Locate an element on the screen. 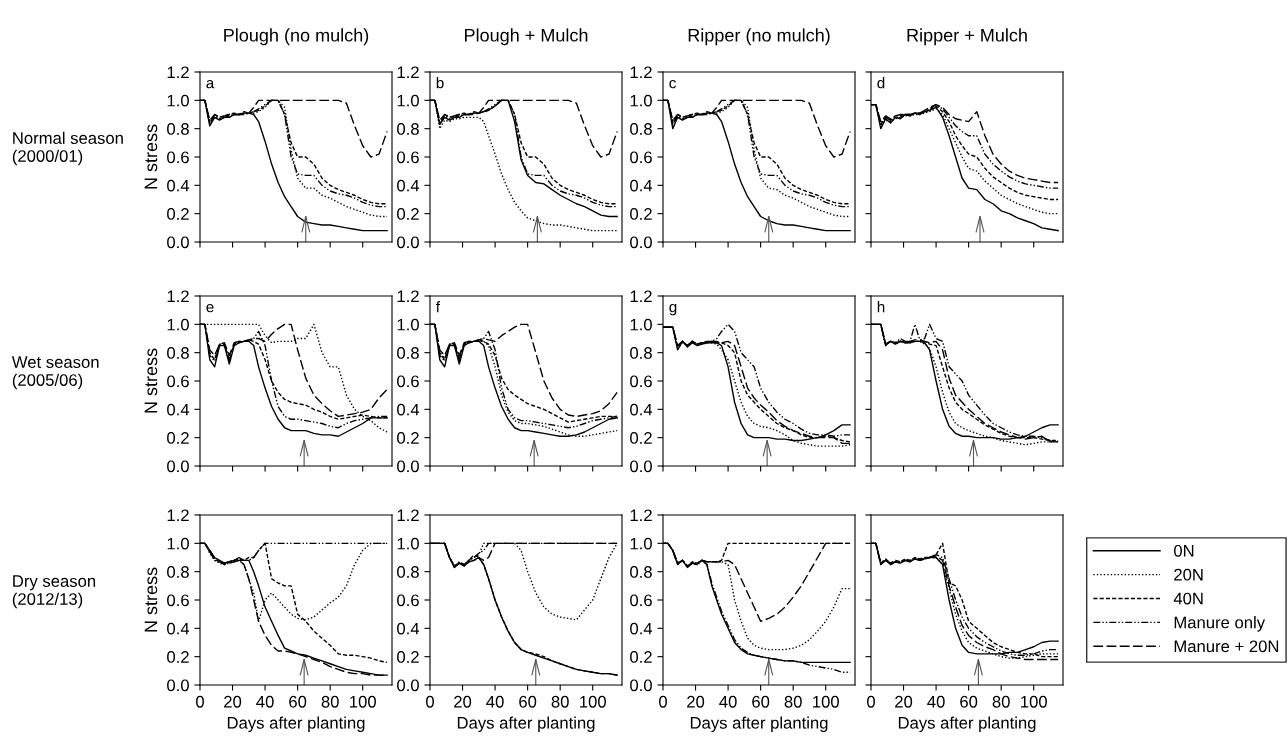 This screenshot has width=1288, height=753. legend-label: Manure only is located at coordinates (1220, 624).